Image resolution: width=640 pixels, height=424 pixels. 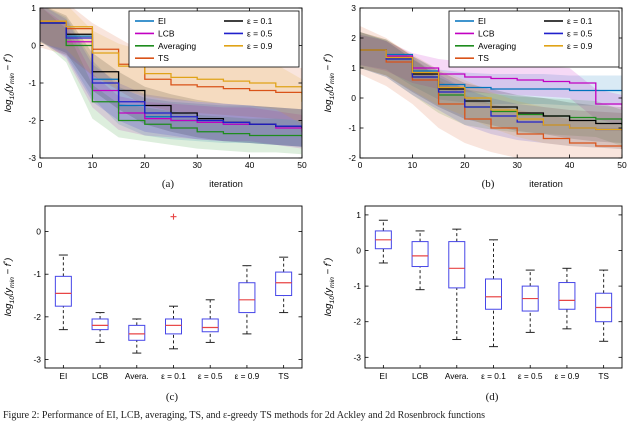 What do you see at coordinates (580, 21) in the screenshot?
I see `legend-label: ε = 0.1` at bounding box center [580, 21].